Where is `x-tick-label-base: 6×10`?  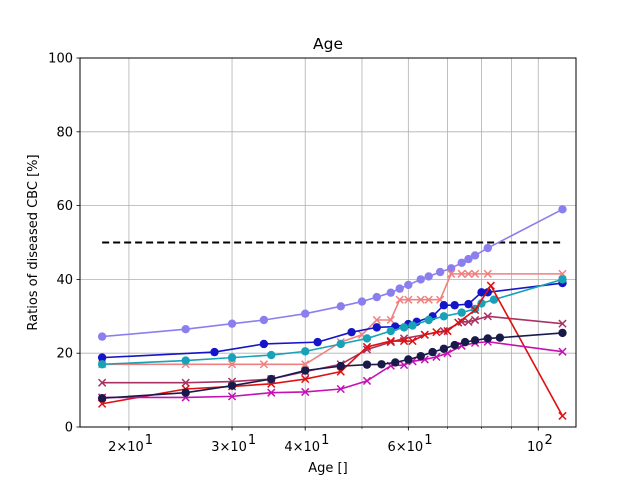
x-tick-label-base: 6×10 is located at coordinates (405, 447).